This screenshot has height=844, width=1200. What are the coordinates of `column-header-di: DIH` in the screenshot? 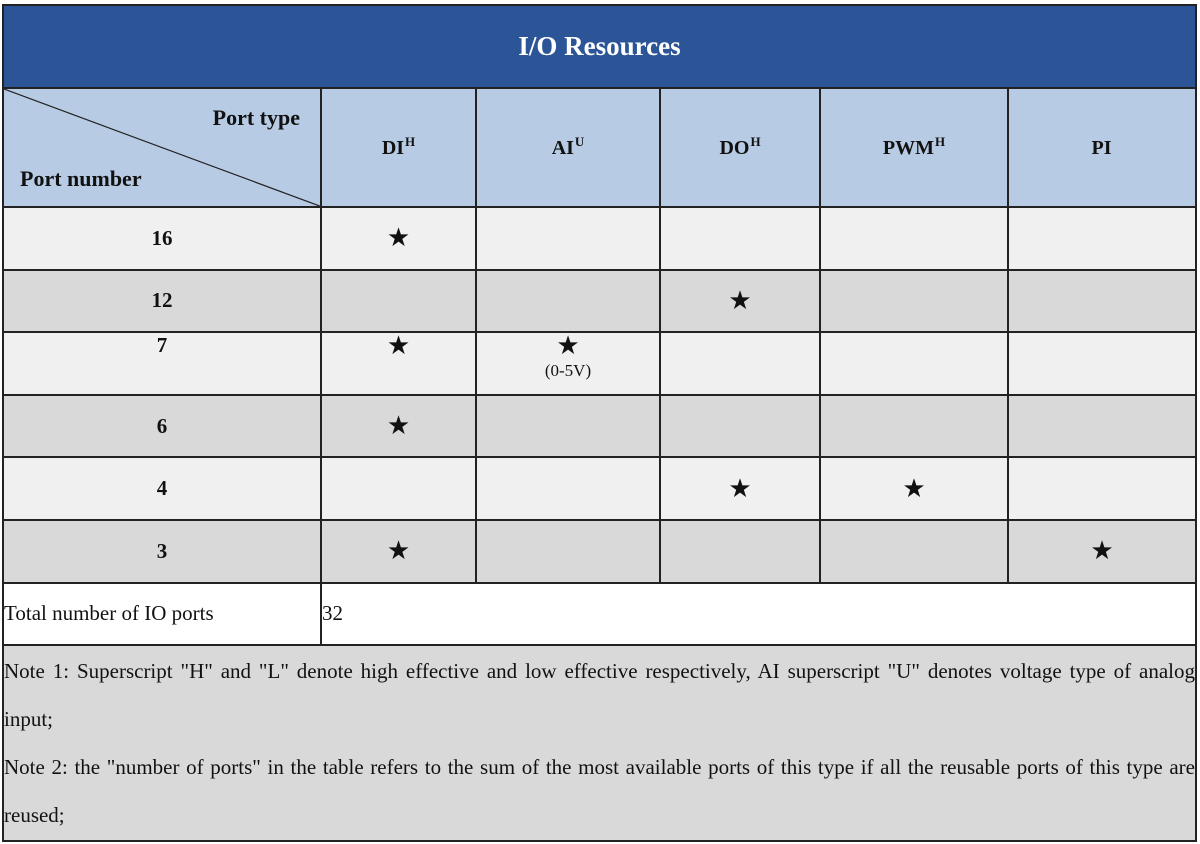 It's located at (398, 147).